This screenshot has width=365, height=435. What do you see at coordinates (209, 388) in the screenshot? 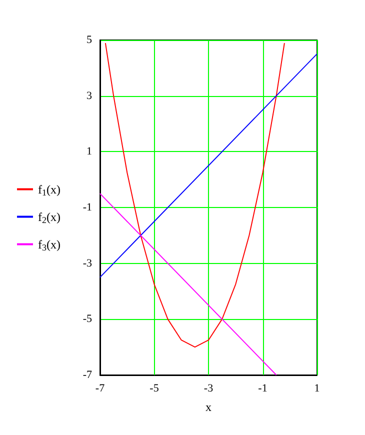
I see `x-tick-label: -3` at bounding box center [209, 388].